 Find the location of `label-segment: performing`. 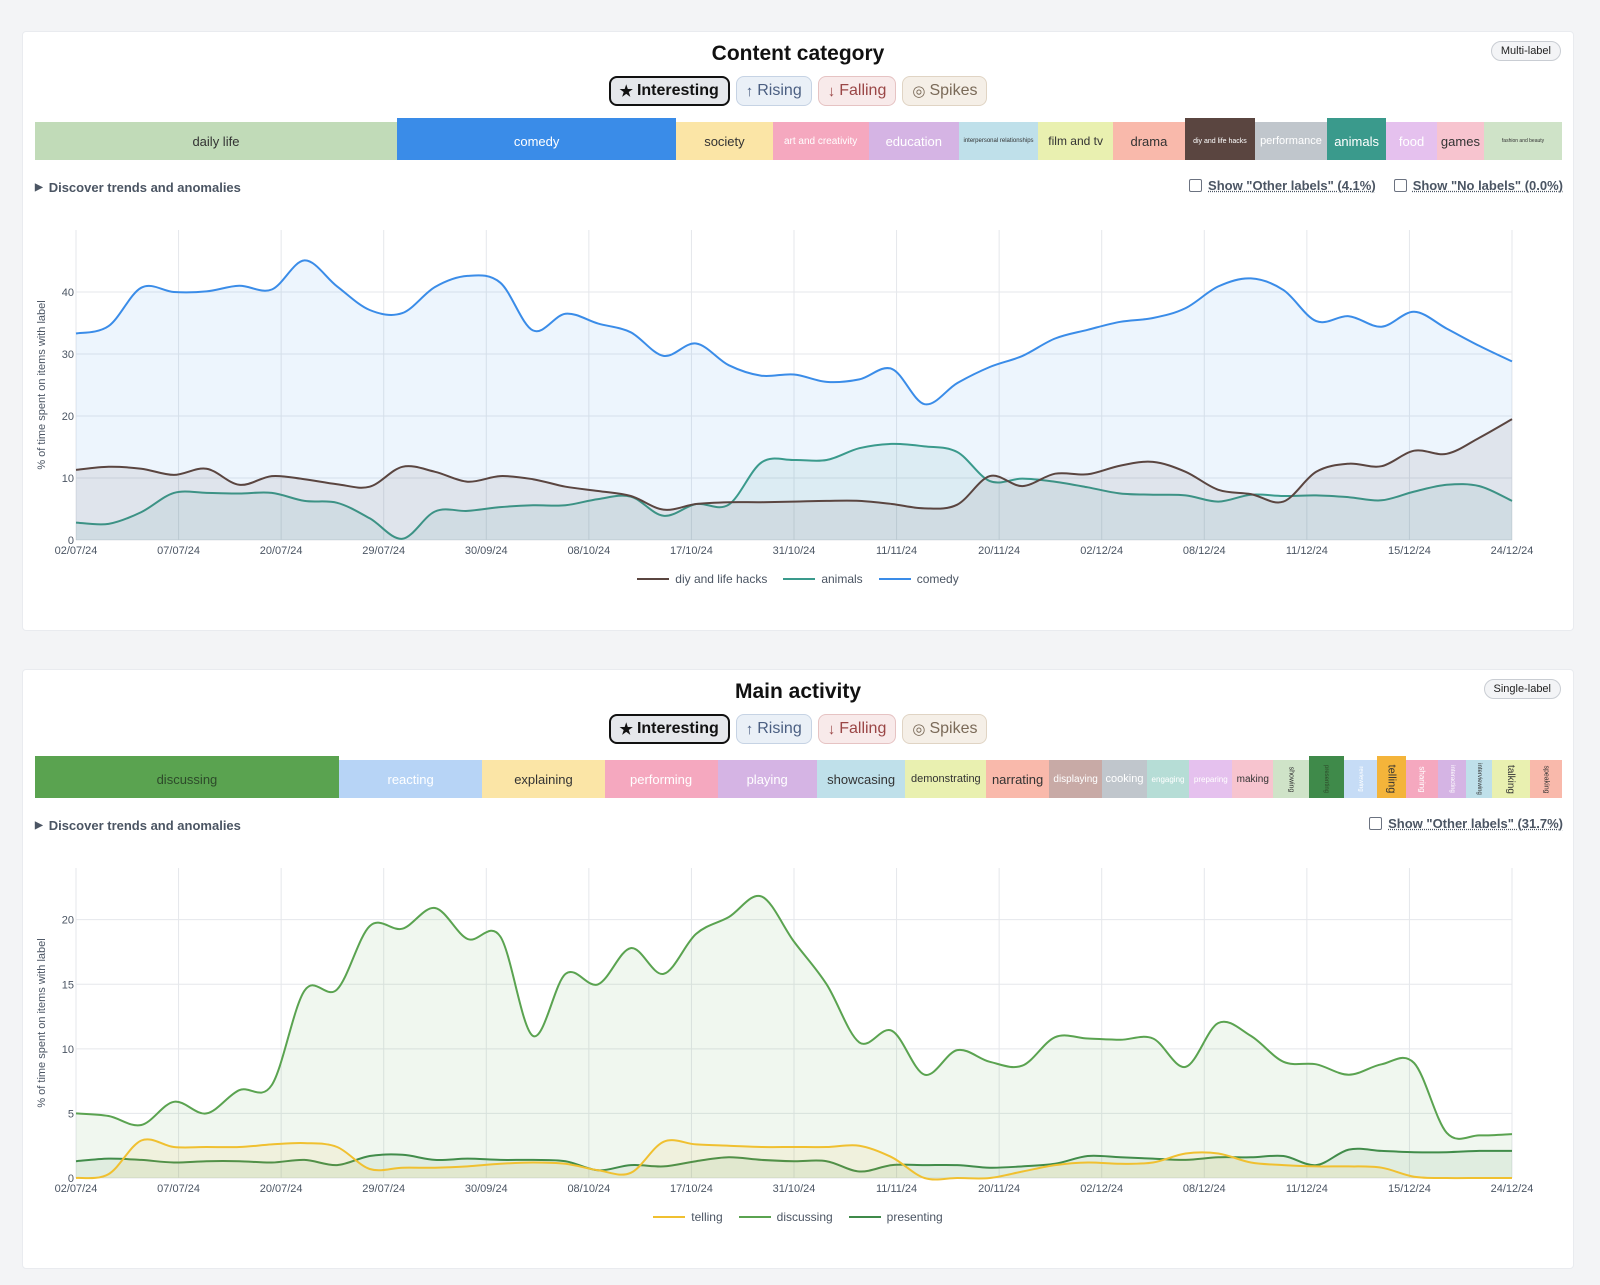

label-segment: performing is located at coordinates (661, 779).